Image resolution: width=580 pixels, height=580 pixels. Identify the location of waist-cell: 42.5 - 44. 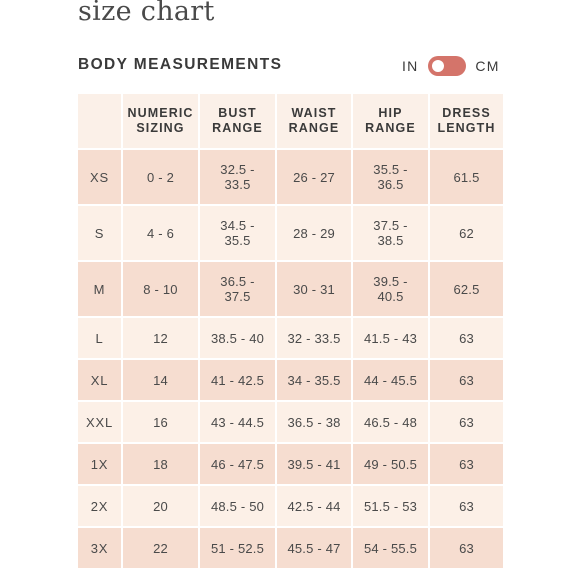
(315, 507).